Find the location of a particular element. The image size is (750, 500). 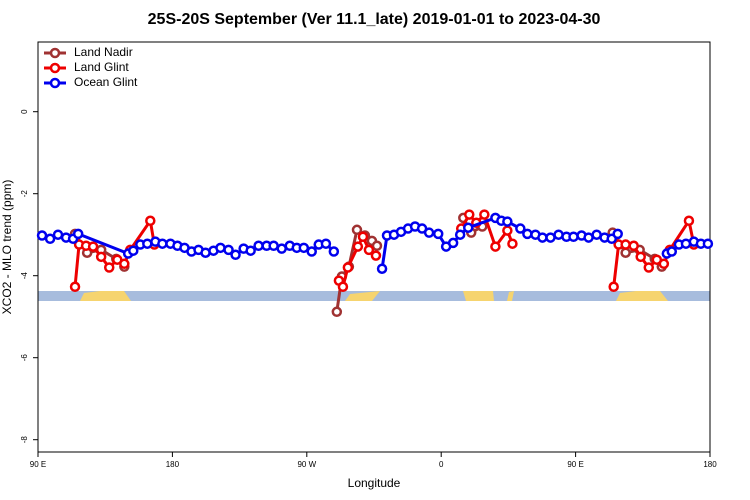

y-tick-label: -2 is located at coordinates (24, 194).